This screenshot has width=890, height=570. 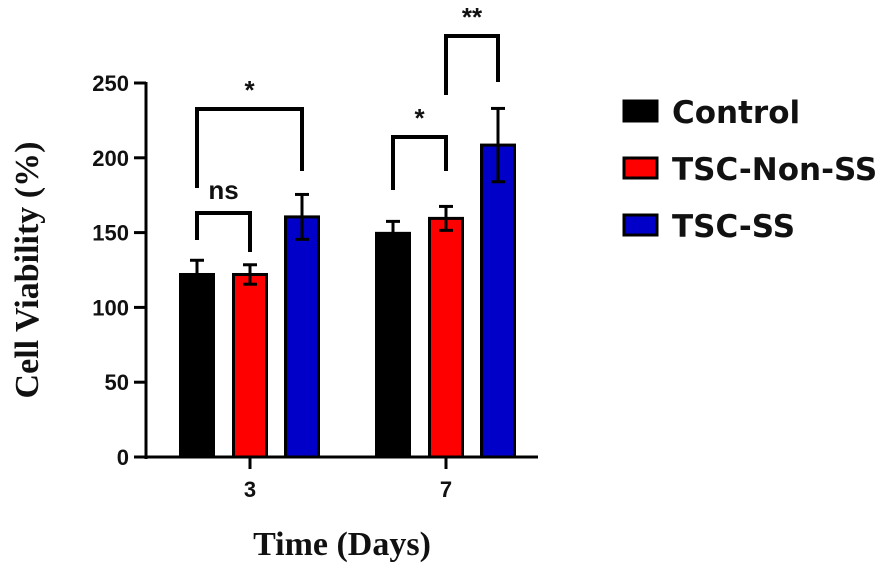 I want to click on y-tick-label: 200, so click(x=110, y=158).